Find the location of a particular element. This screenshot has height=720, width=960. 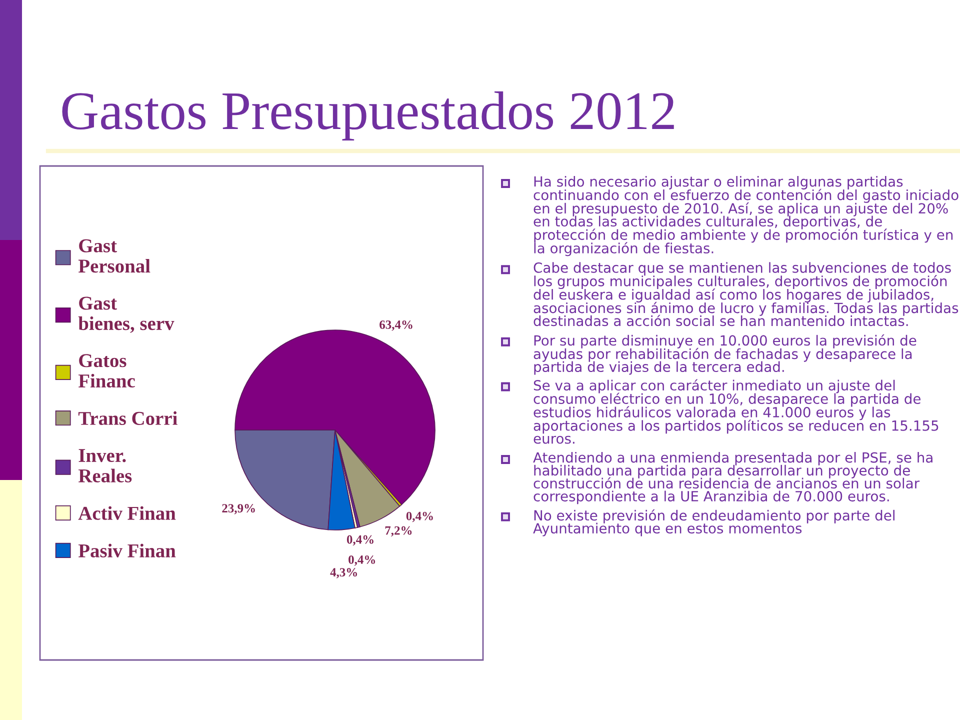

text: Por su parte disminuye en 10.000 euros la previsión de ayudas por rehabilitación de fachadas y desaparece la partida de viajes de la tercera edad. is located at coordinates (725, 354).